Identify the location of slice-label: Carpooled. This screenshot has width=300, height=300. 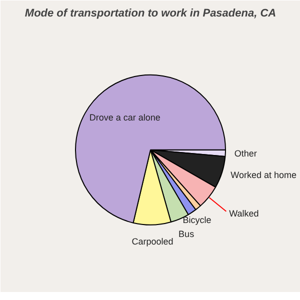
(153, 241).